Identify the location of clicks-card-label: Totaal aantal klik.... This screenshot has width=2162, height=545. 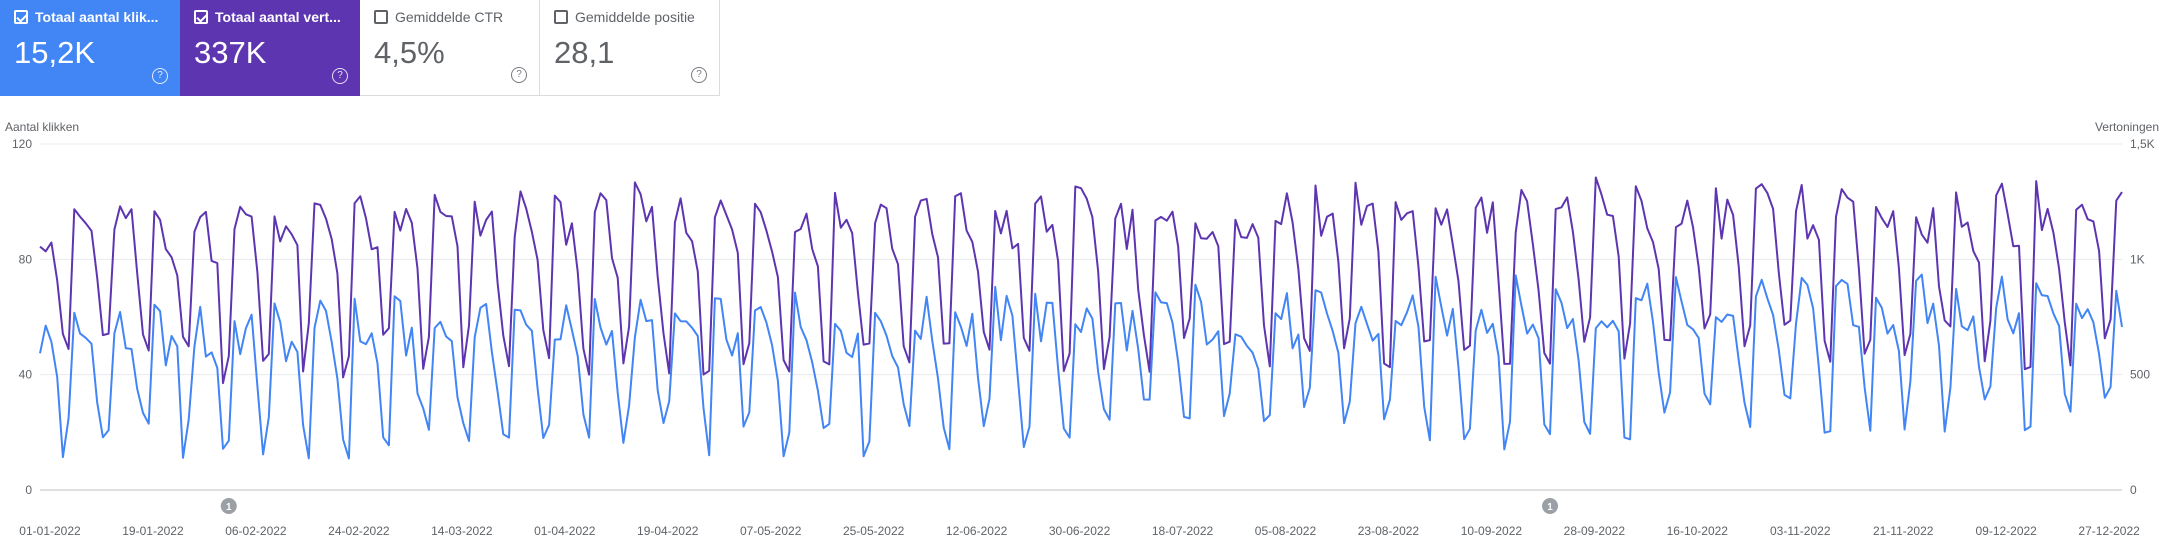
(97, 17).